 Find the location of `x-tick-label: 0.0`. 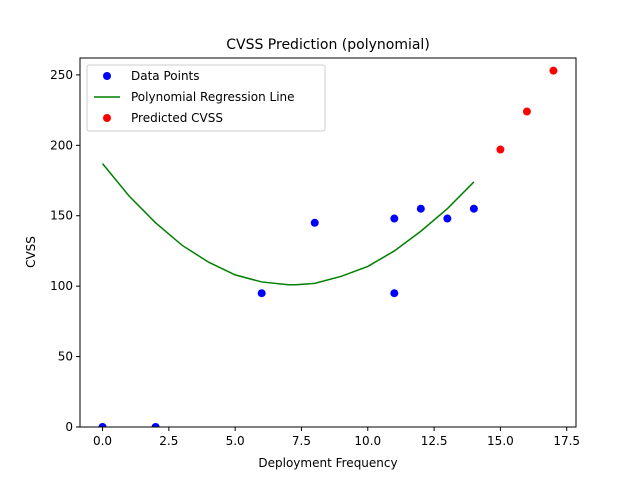

x-tick-label: 0.0 is located at coordinates (102, 441).